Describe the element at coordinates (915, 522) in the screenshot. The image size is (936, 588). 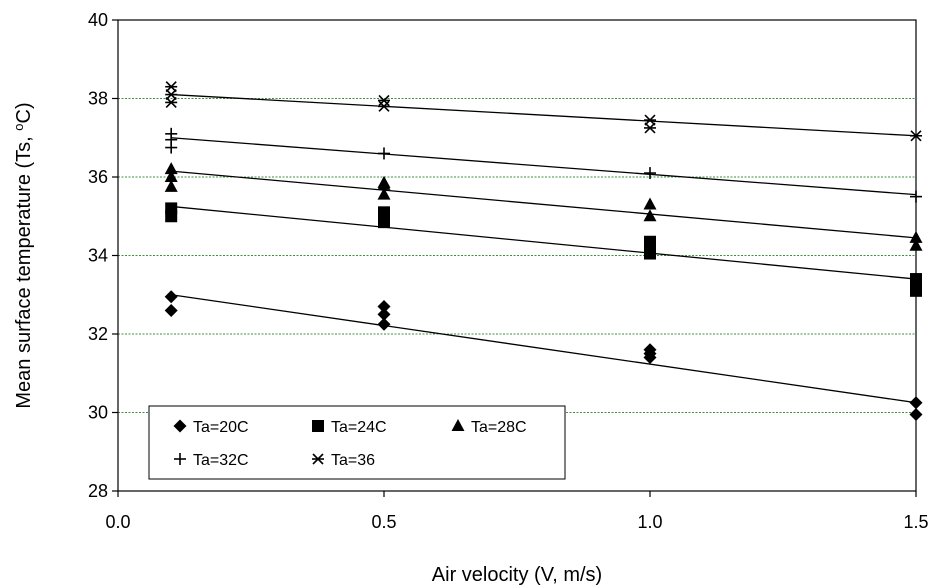
I see `x-tick-label: 1.5` at that location.